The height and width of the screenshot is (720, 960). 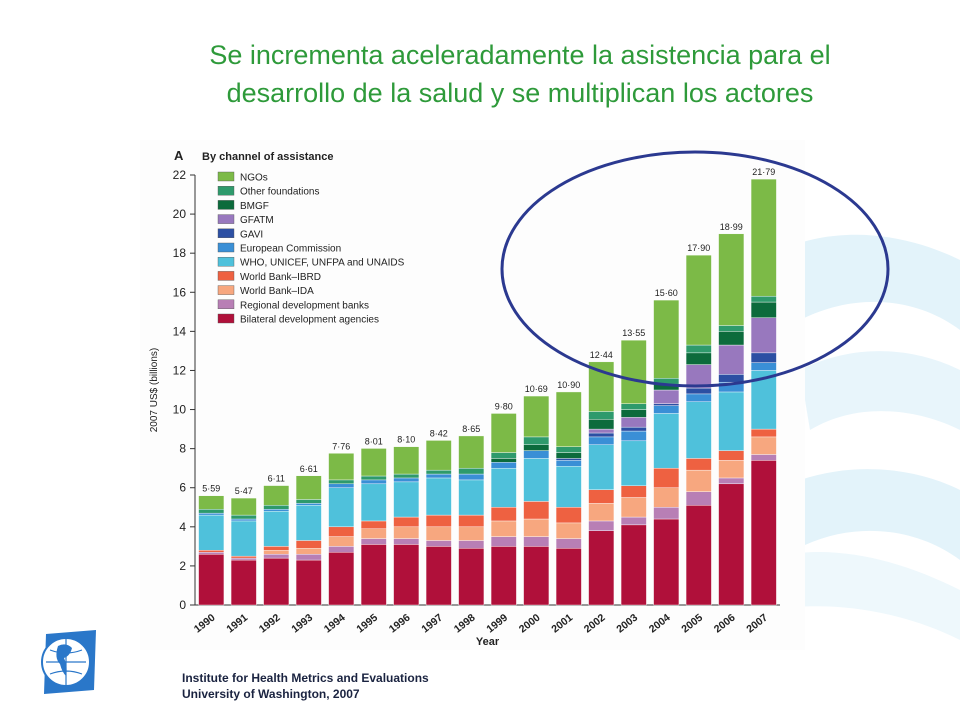 What do you see at coordinates (68, 662) in the screenshot?
I see `globe-logo-icon` at bounding box center [68, 662].